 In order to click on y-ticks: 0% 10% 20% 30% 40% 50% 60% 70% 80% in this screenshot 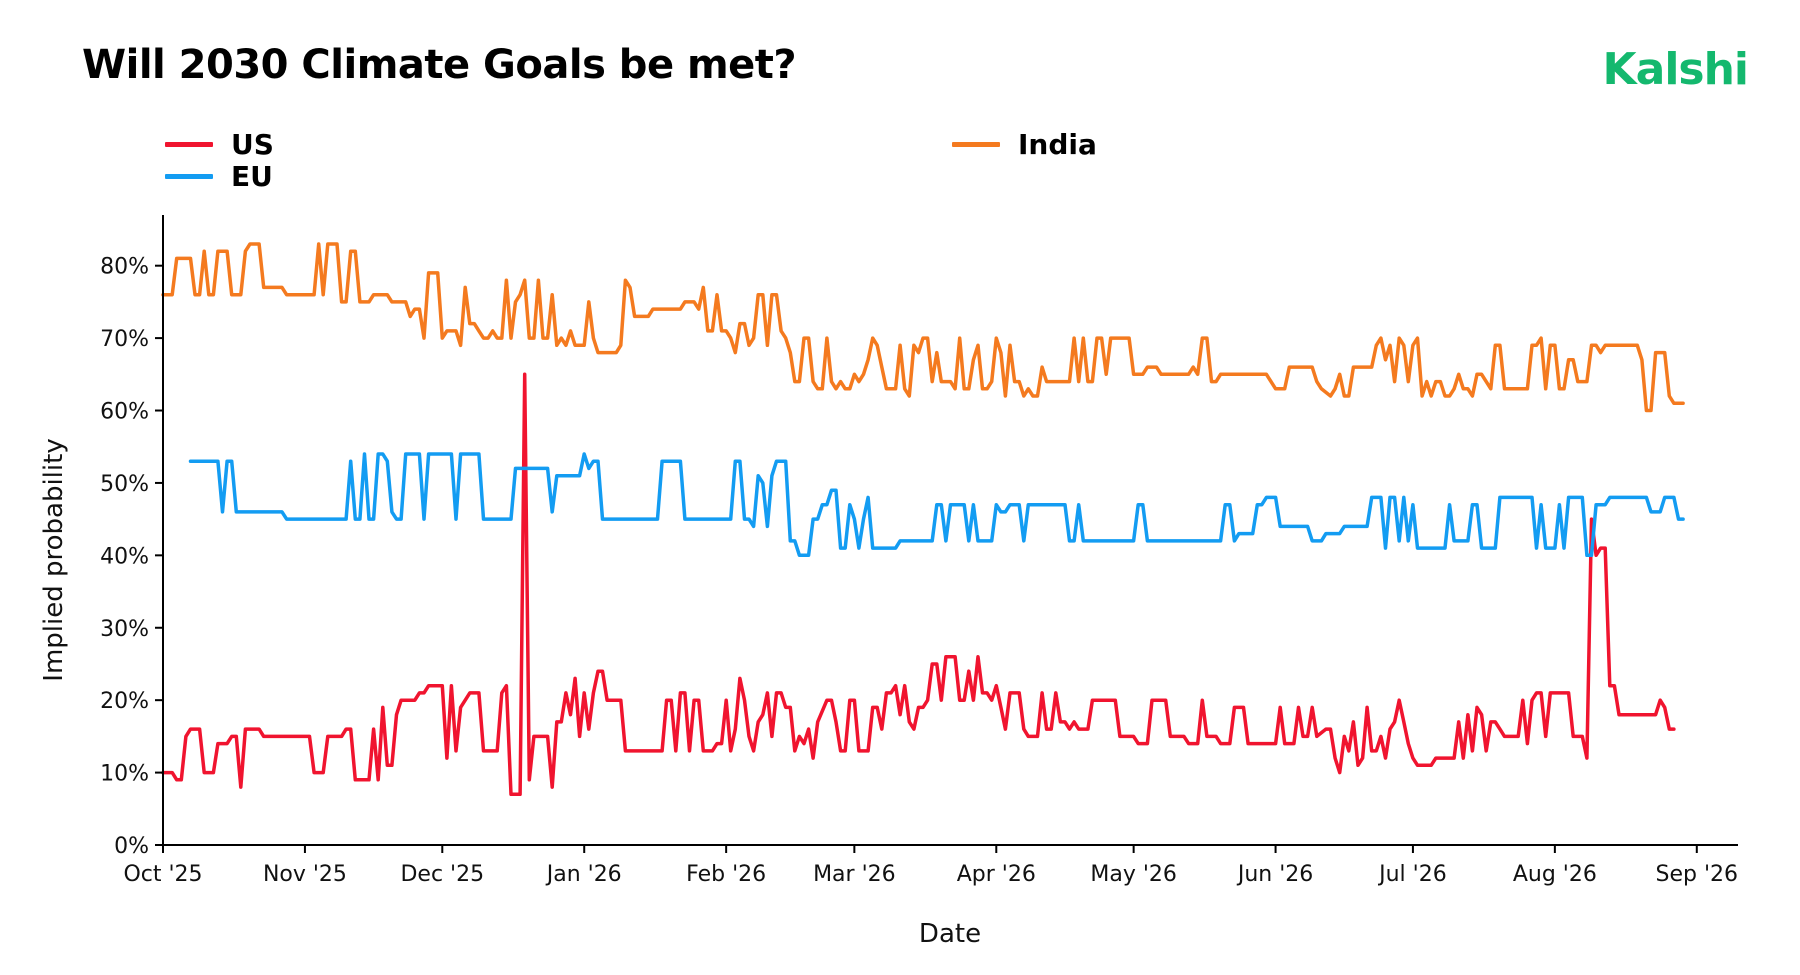, I will do `click(131, 557)`.